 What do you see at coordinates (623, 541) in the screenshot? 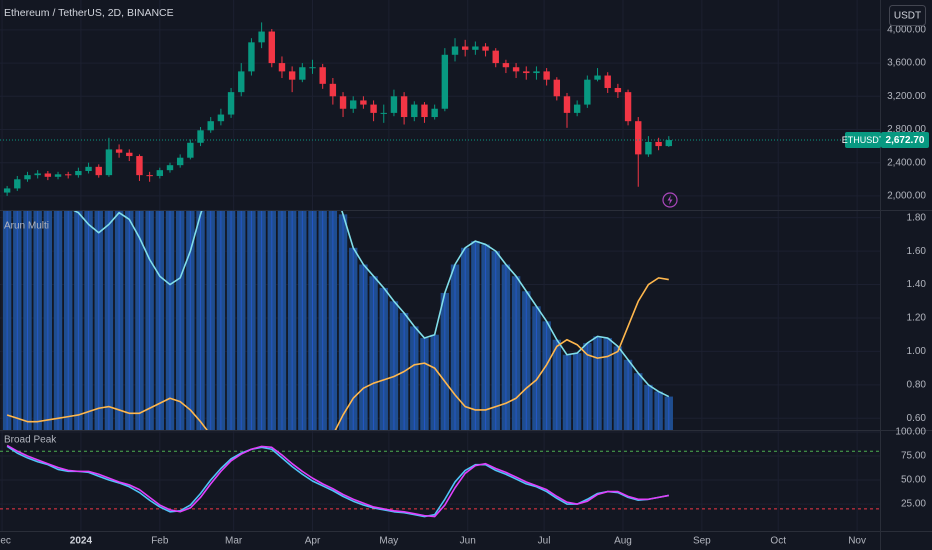
I see `x-tick-label: Aug` at bounding box center [623, 541].